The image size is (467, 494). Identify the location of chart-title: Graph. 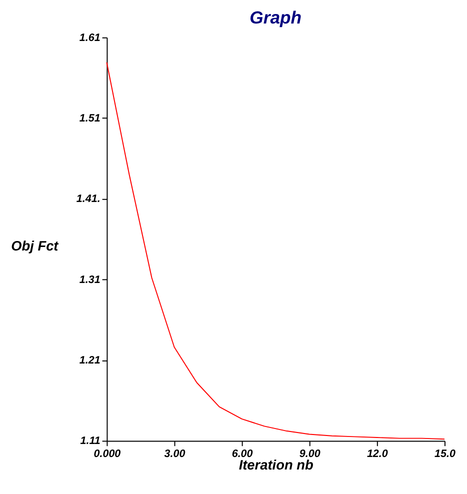
(276, 18).